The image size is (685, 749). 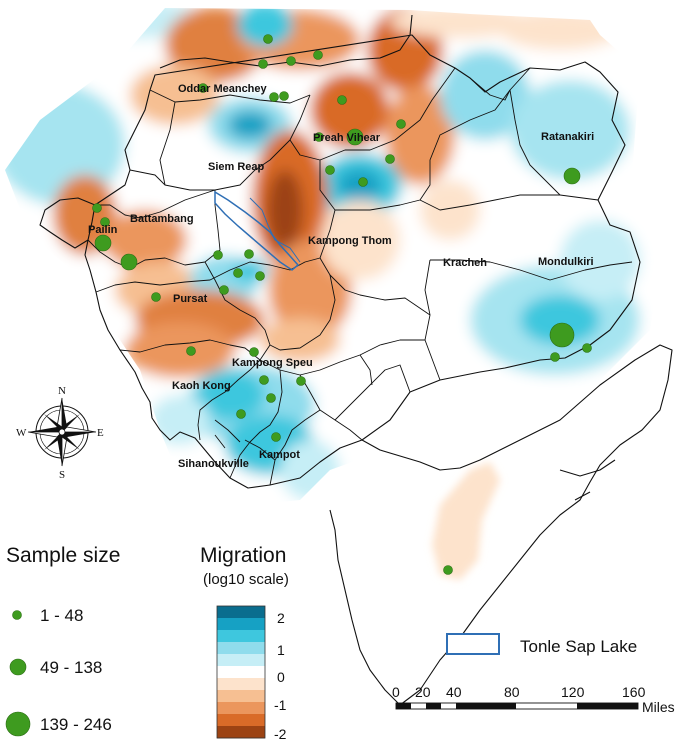 What do you see at coordinates (281, 677) in the screenshot?
I see `migration-tick-label: 0` at bounding box center [281, 677].